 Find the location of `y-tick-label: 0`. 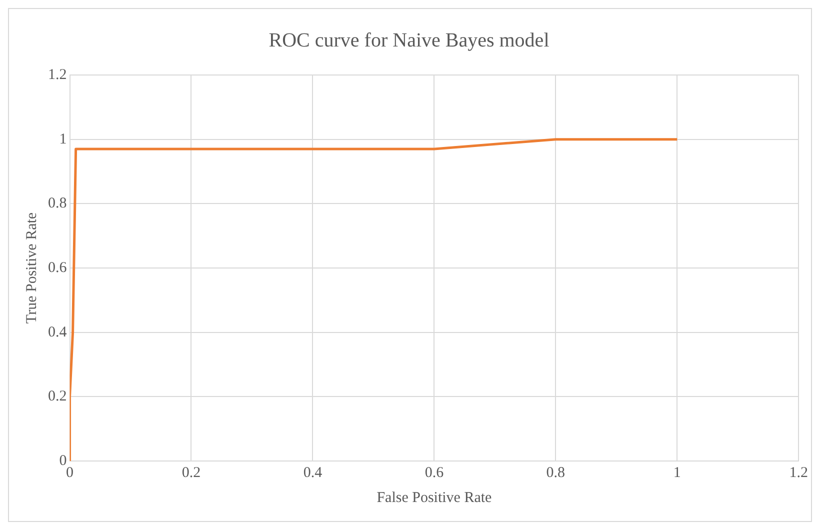

y-tick-label: 0 is located at coordinates (63, 460).